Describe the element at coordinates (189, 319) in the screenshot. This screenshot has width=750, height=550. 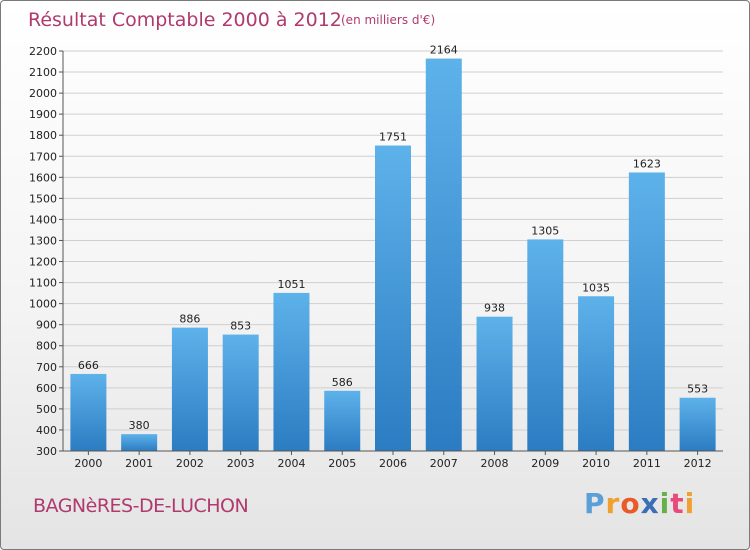
I see `data-label-2002: 886` at that location.